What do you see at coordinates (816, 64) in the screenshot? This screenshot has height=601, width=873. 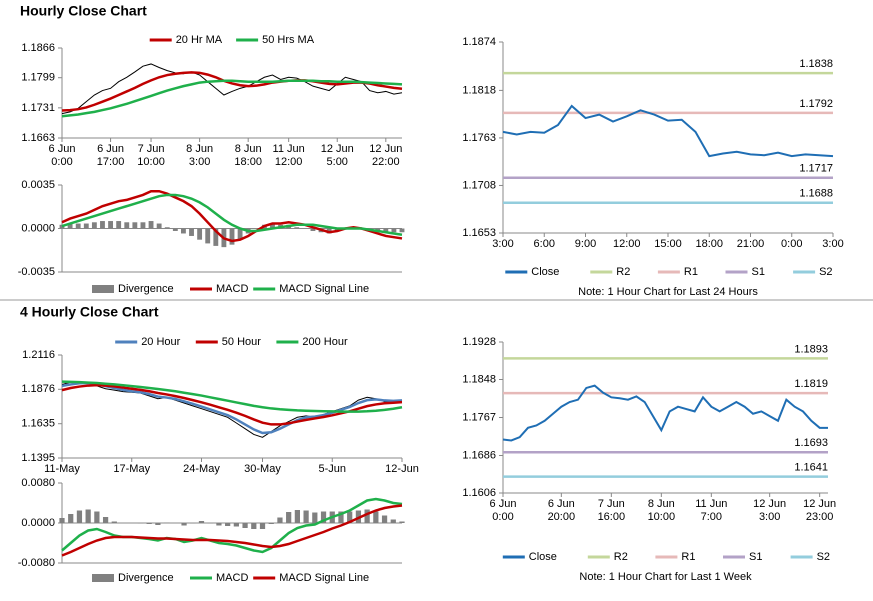 I see `level-label: 1.1838` at bounding box center [816, 64].